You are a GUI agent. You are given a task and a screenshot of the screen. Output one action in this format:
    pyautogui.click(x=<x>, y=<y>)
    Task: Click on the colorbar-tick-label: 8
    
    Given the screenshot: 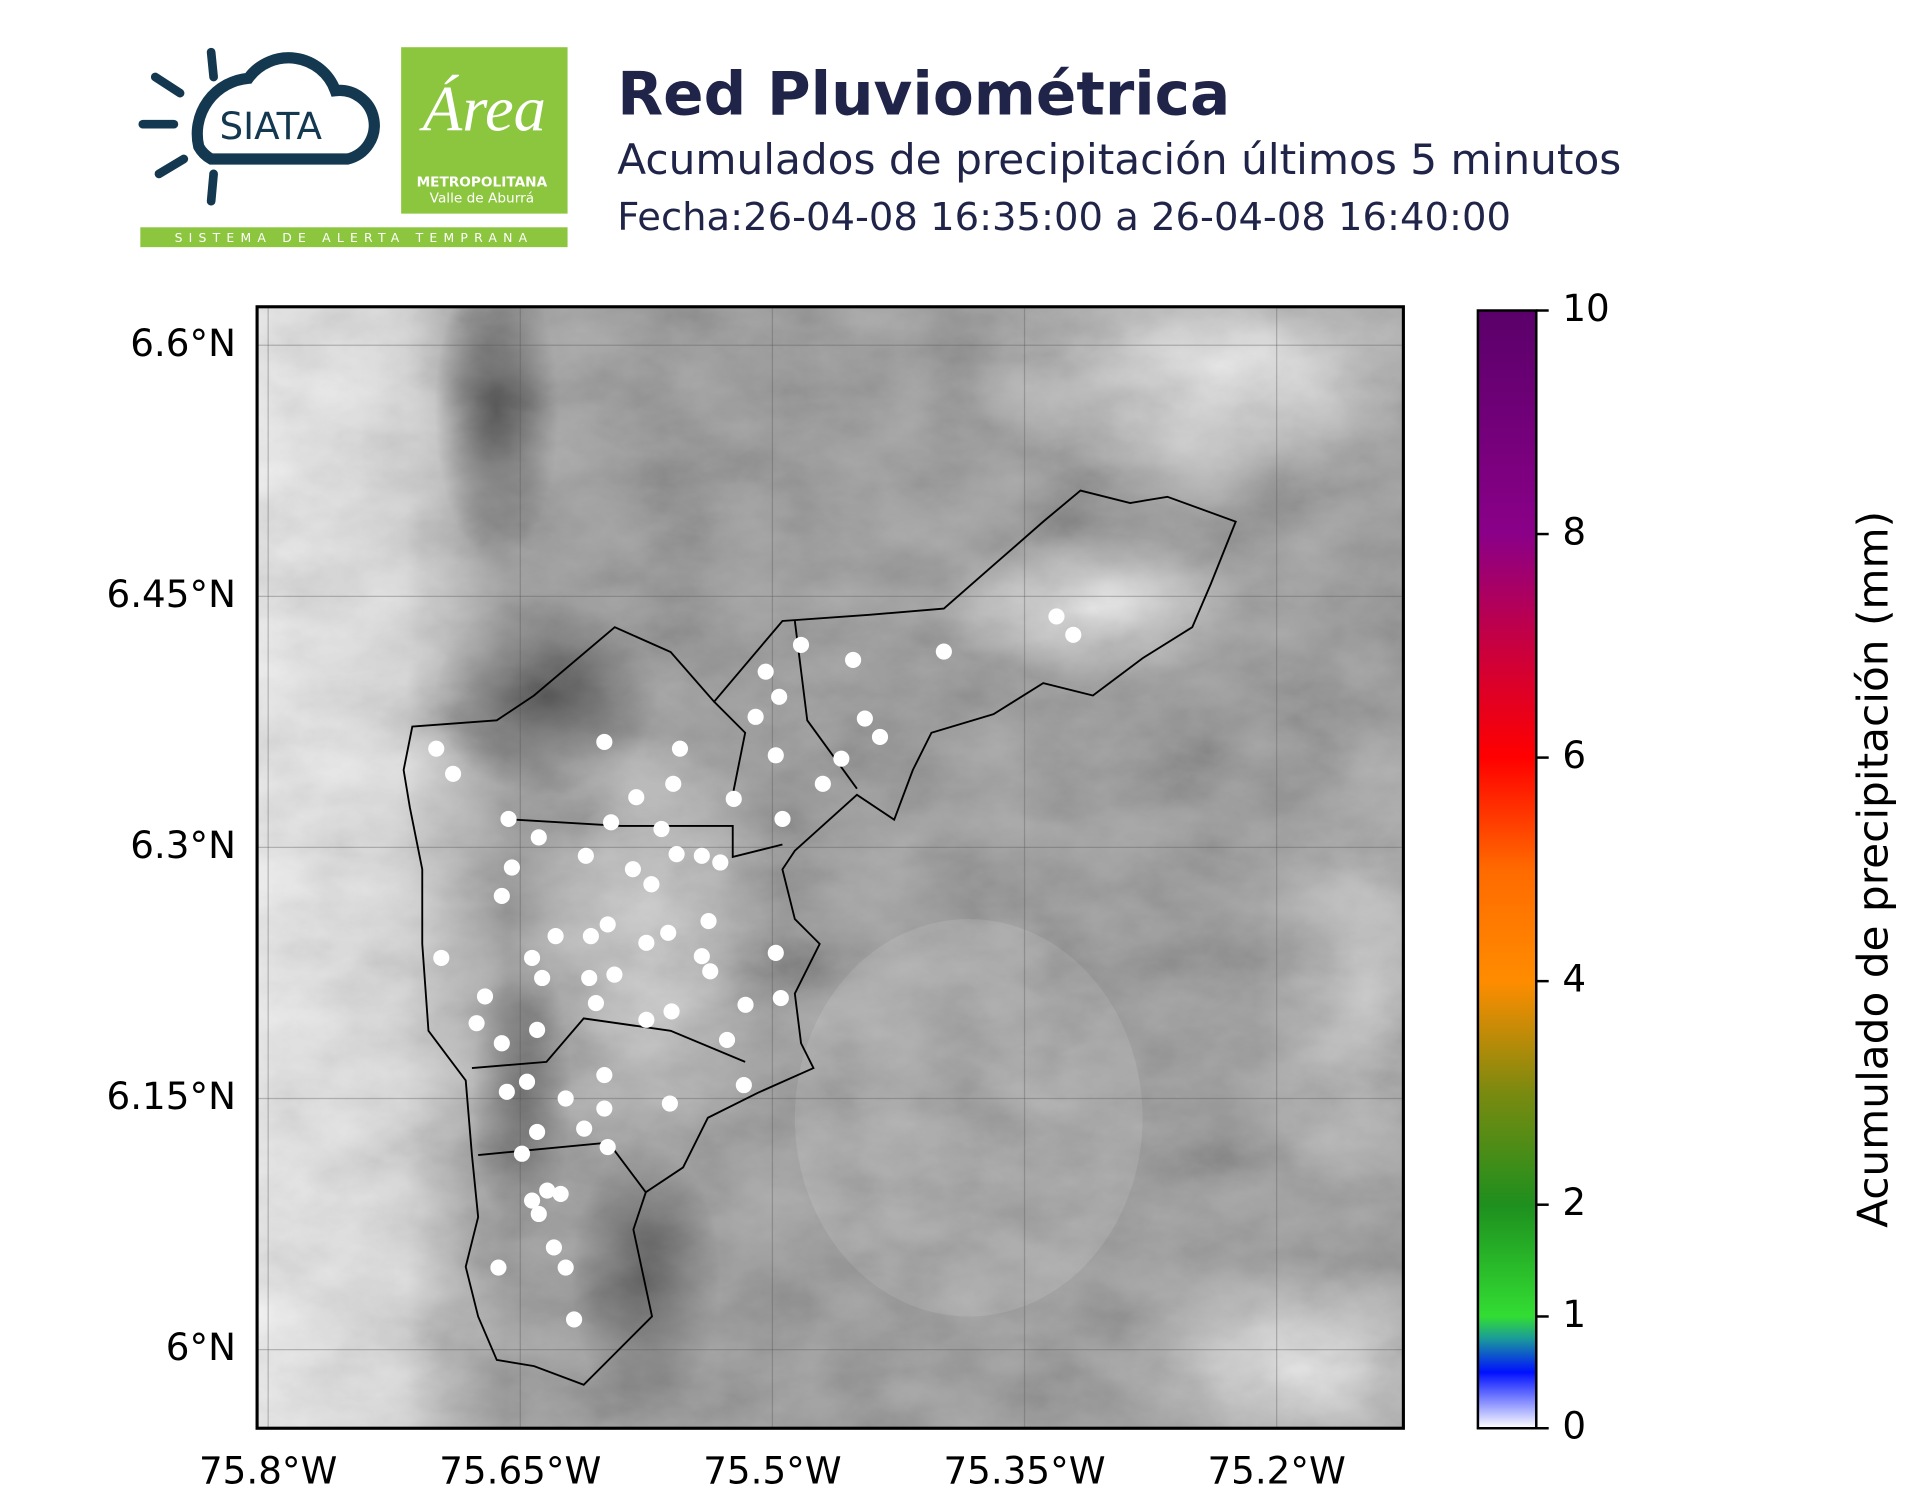 What is the action you would take?
    pyautogui.click(x=1574, y=532)
    